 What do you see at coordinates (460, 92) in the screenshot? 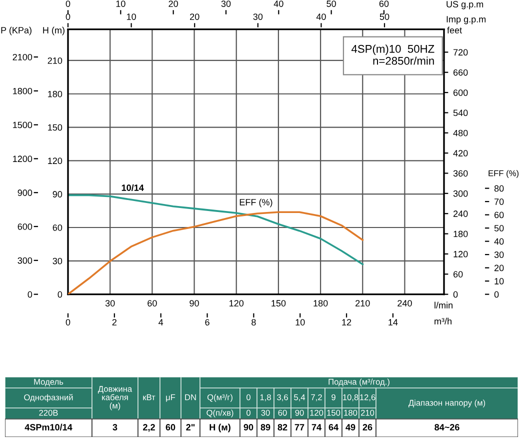
I see `y3-tick-label: 600` at bounding box center [460, 92].